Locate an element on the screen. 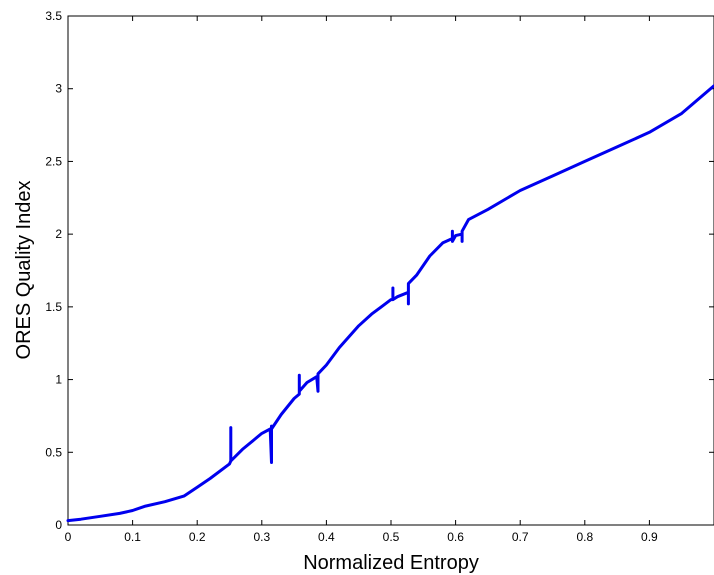  y-tick-label: 0 is located at coordinates (58, 525).